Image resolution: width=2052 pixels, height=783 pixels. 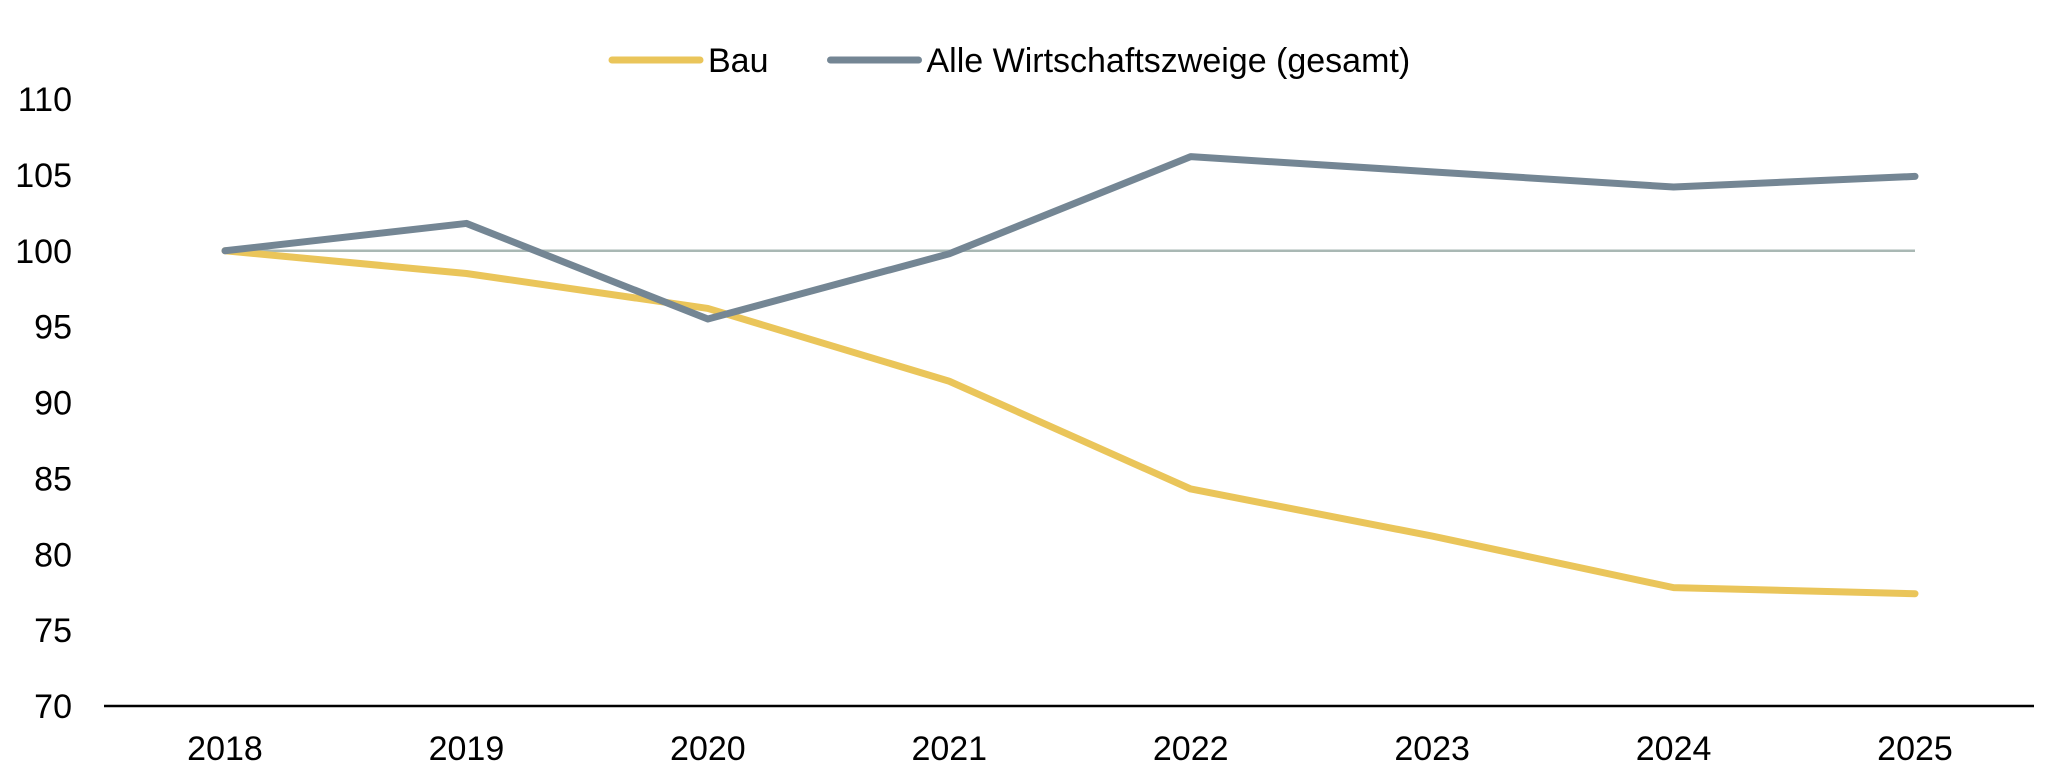 I want to click on y-axis-tick-labels: 70 75 80 85 90 95 100 105 110, so click(x=43, y=403).